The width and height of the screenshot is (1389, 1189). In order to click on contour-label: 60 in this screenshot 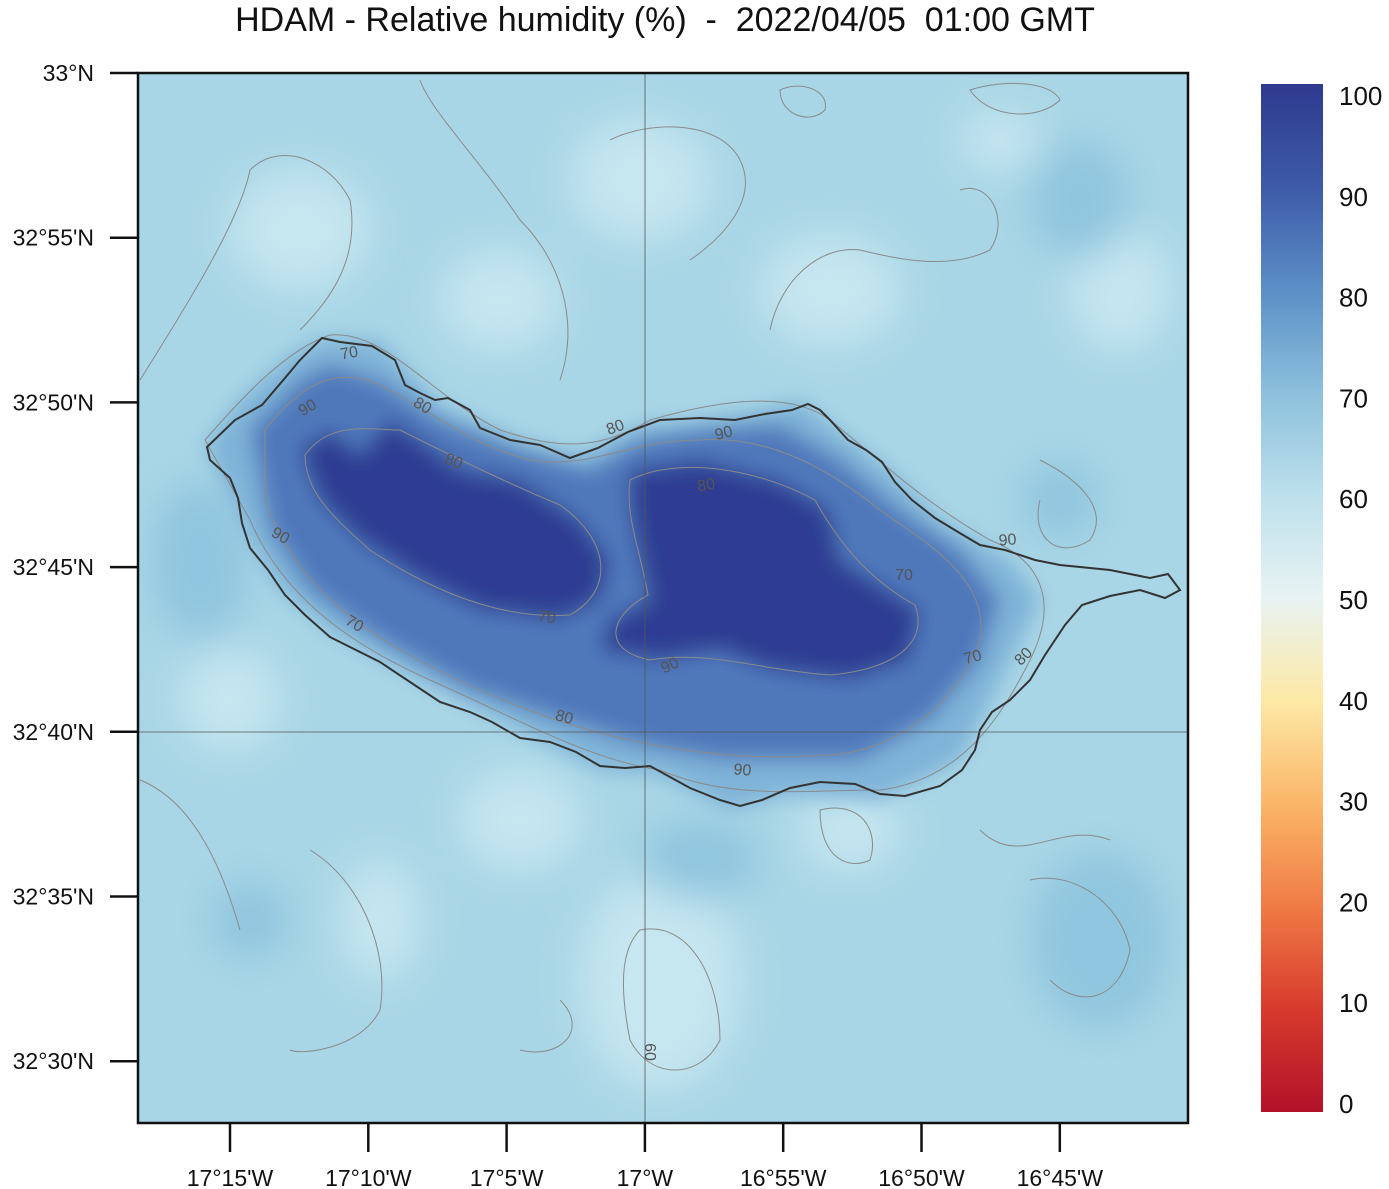, I will do `click(649, 1052)`.